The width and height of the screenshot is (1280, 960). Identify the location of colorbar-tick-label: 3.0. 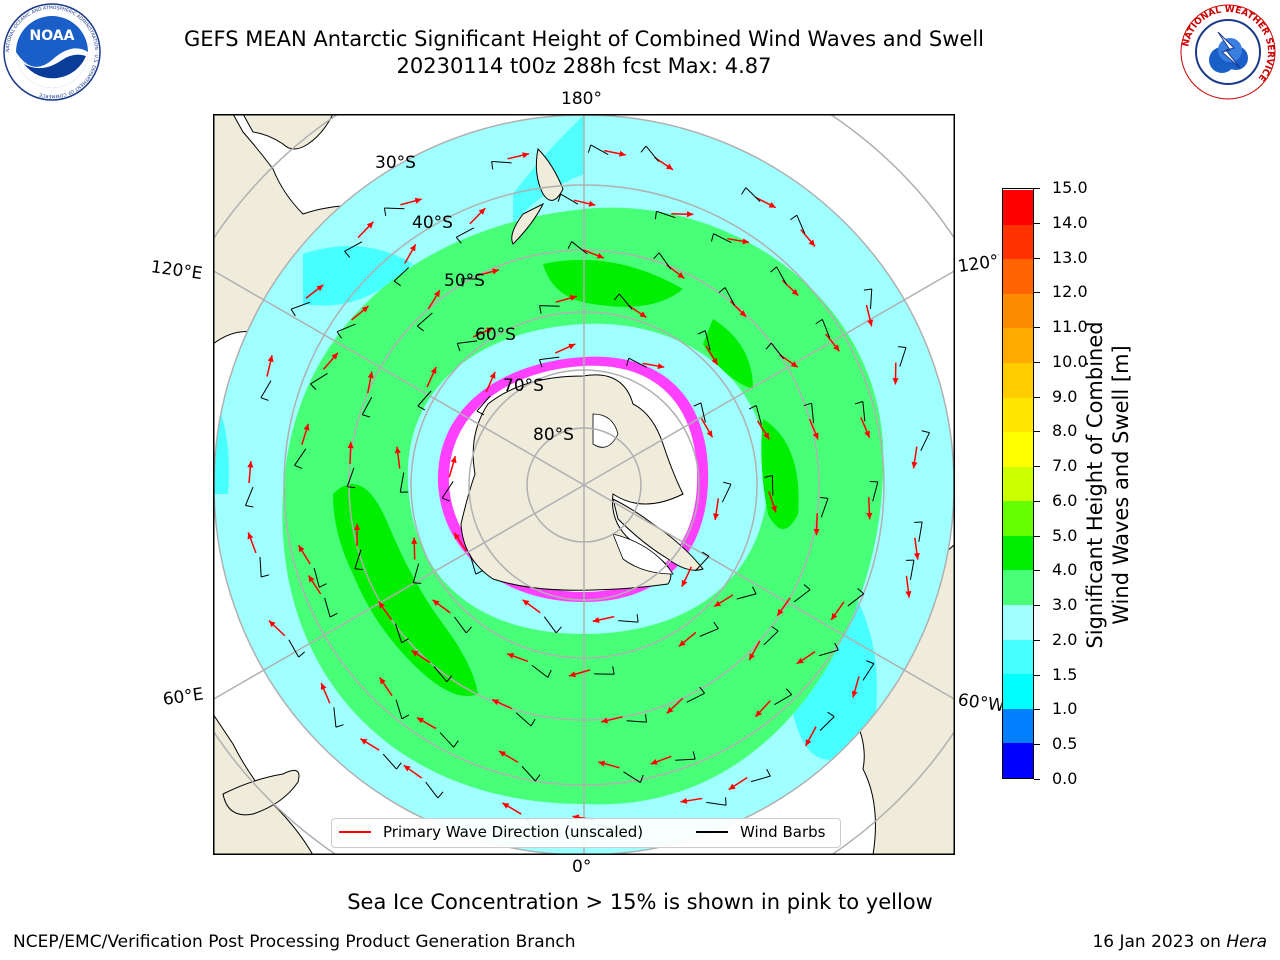
(1065, 605).